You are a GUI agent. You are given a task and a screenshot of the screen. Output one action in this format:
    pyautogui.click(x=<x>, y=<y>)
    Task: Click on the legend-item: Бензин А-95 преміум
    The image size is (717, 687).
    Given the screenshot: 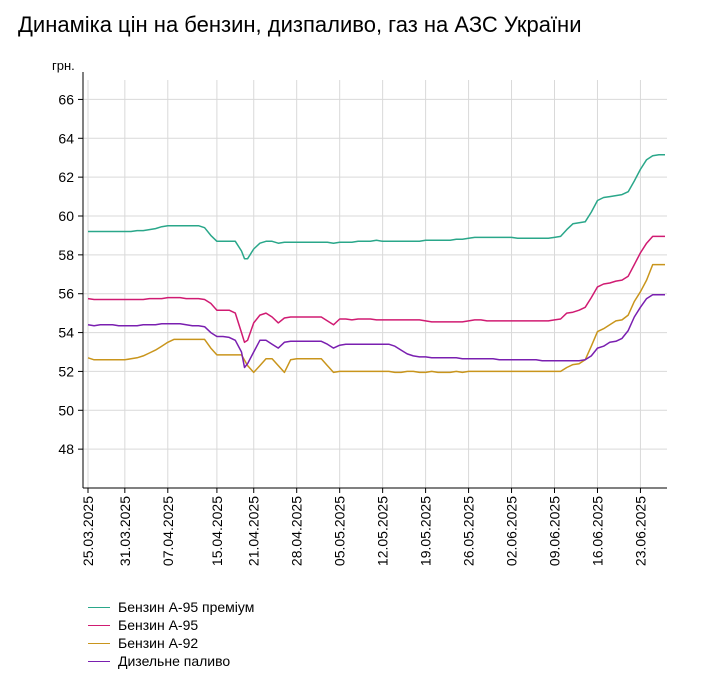 What is the action you would take?
    pyautogui.click(x=171, y=607)
    